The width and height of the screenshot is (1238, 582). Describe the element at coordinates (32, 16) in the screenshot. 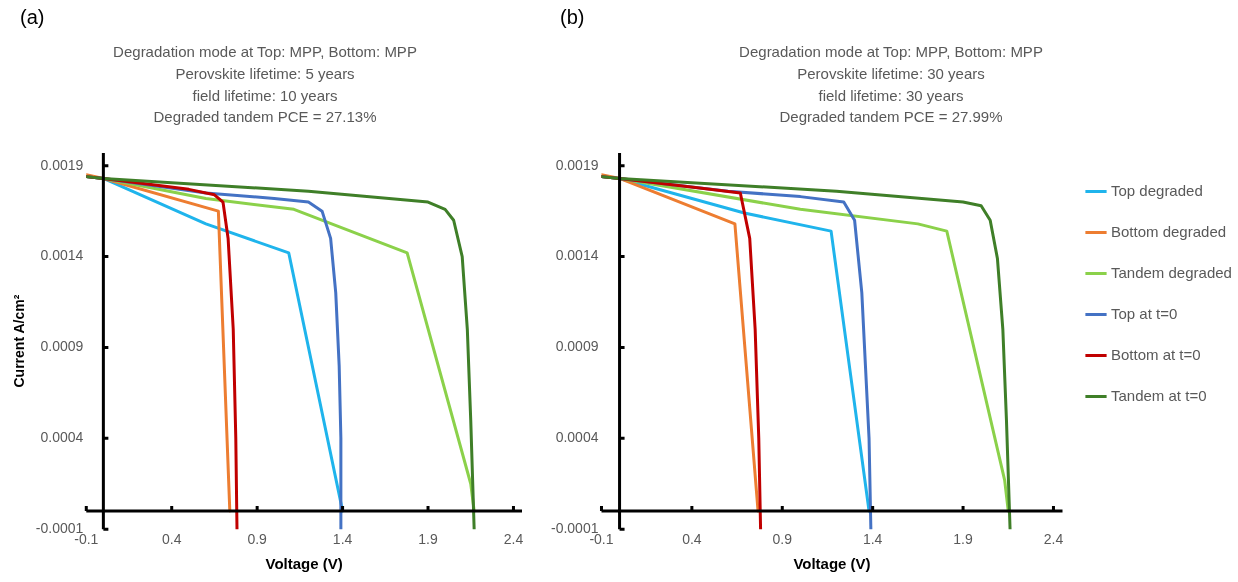

I see `text: (a)` at that location.